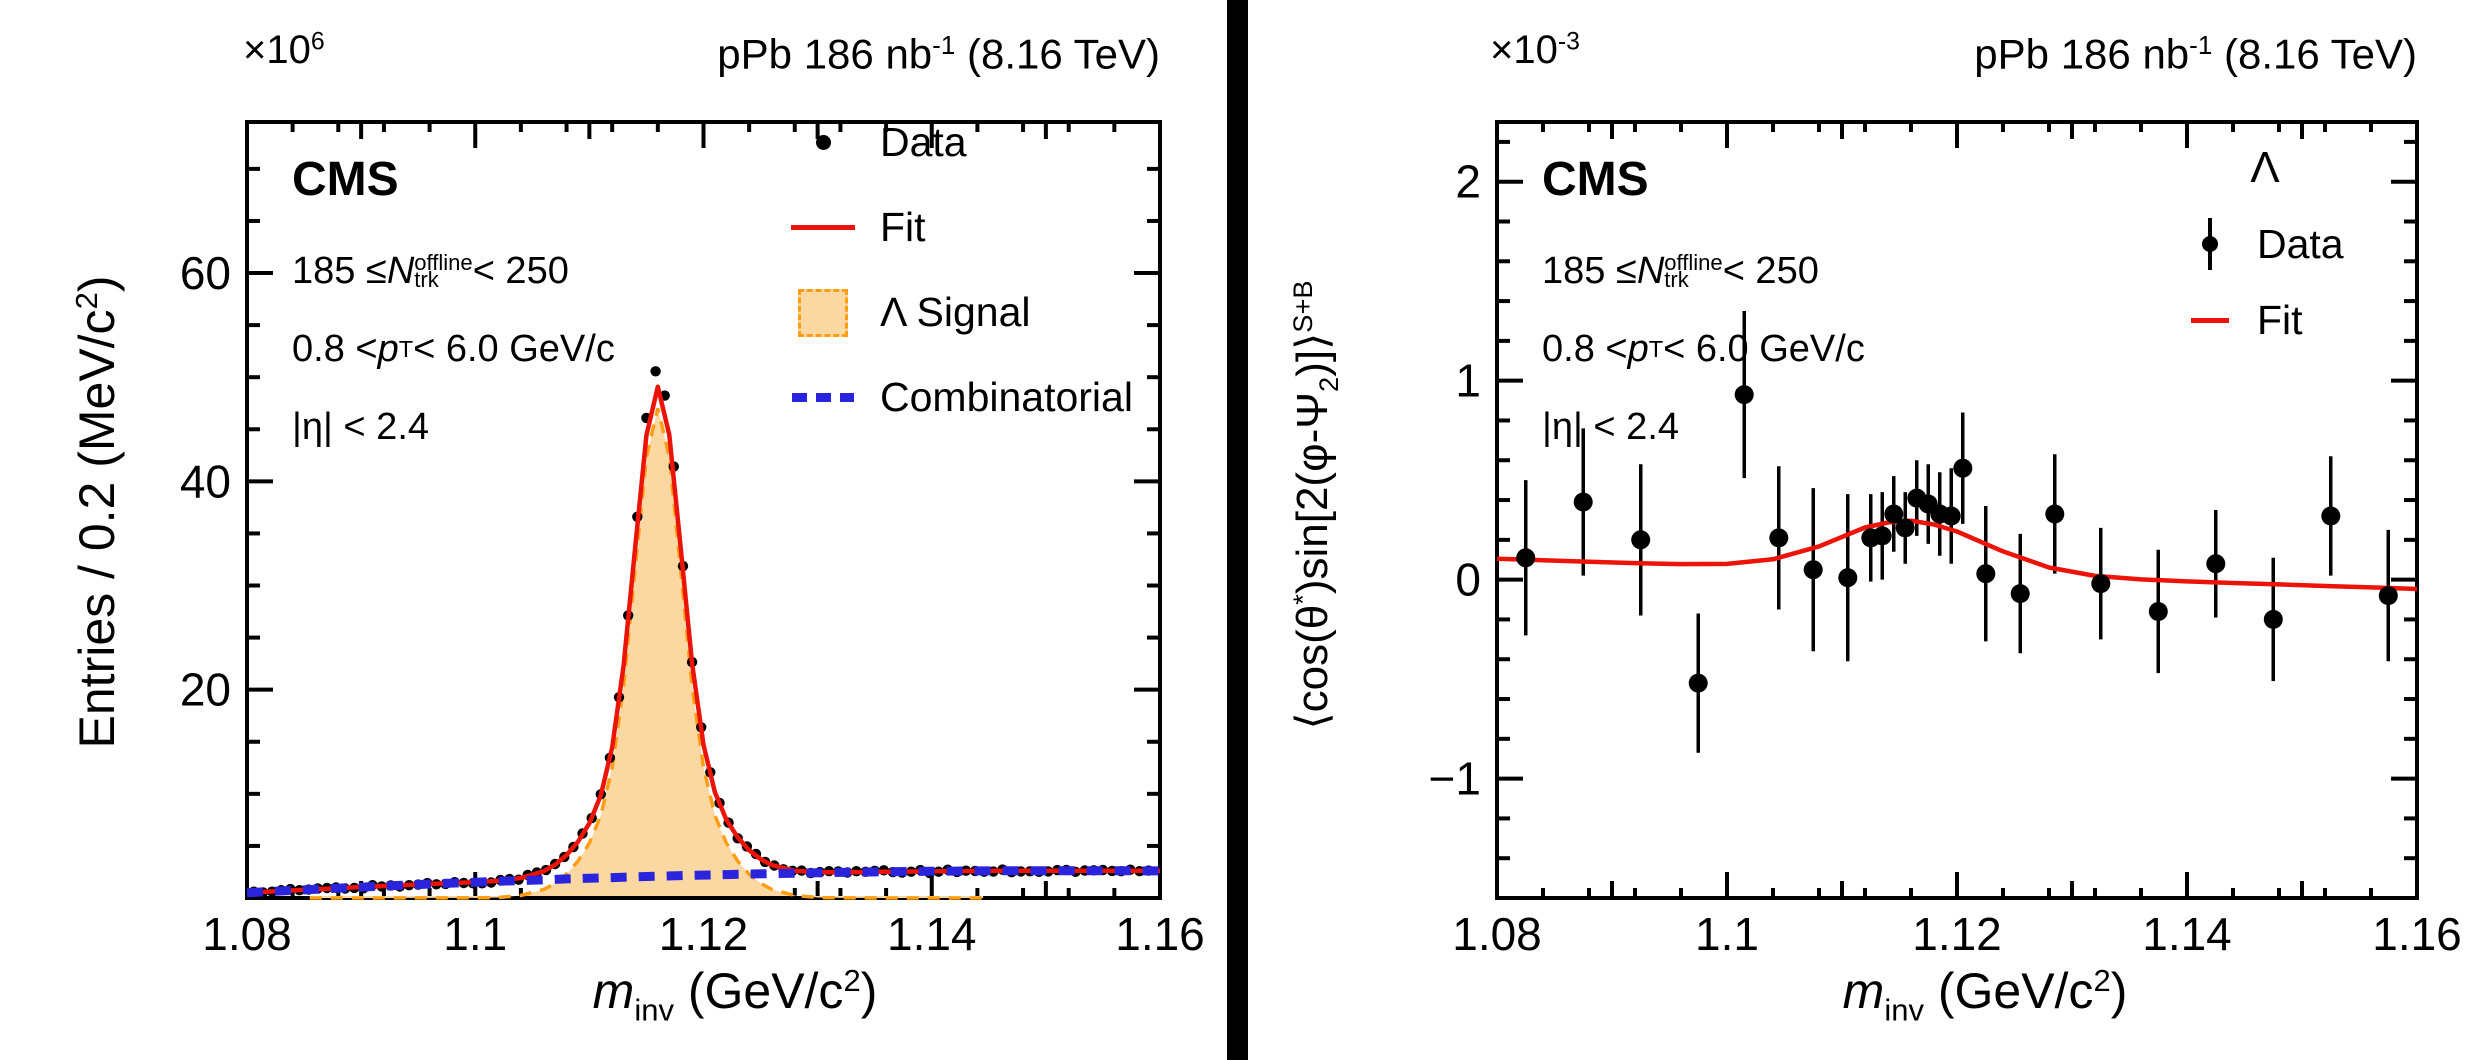 The image size is (2485, 1060). What do you see at coordinates (2417, 934) in the screenshot?
I see `right-x-tick-label: 1.16` at bounding box center [2417, 934].